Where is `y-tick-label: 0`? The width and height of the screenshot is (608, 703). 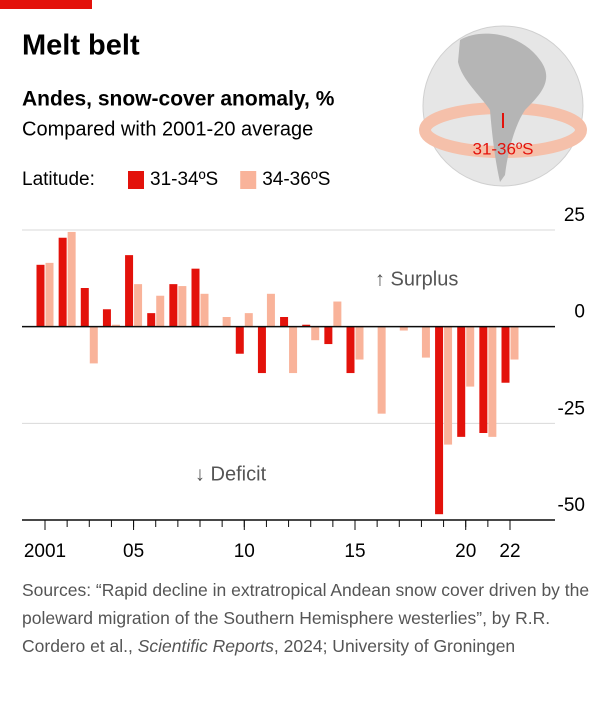
y-tick-label: 0 is located at coordinates (579, 312).